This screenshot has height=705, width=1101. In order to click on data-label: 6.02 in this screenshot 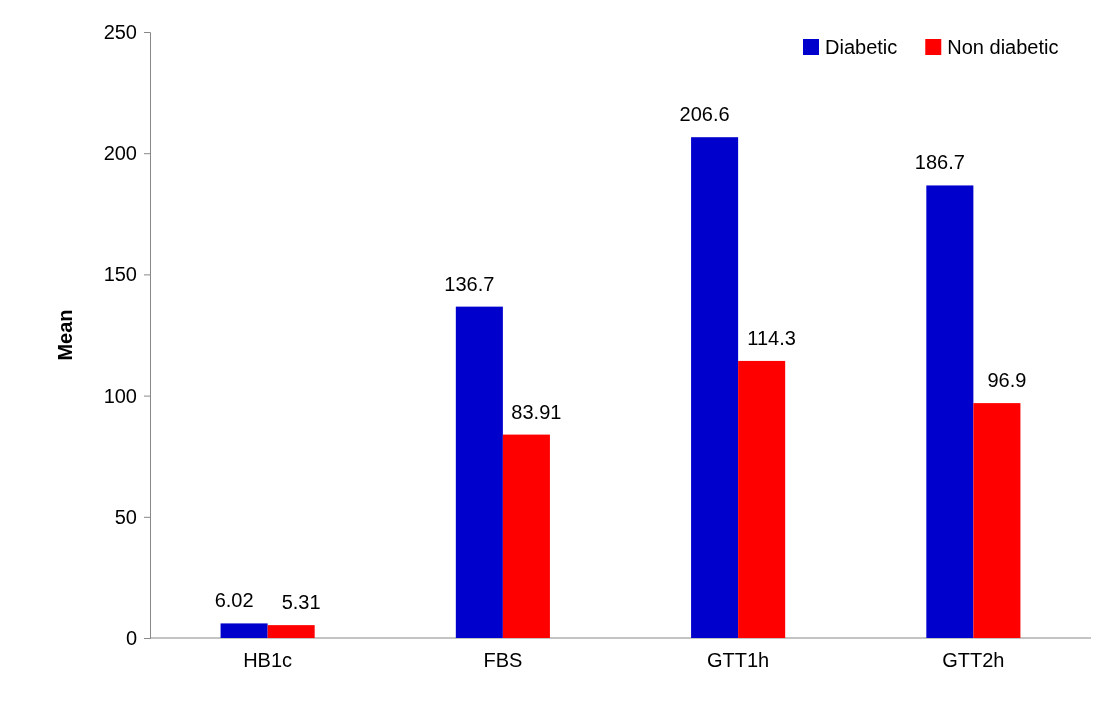, I will do `click(234, 600)`.